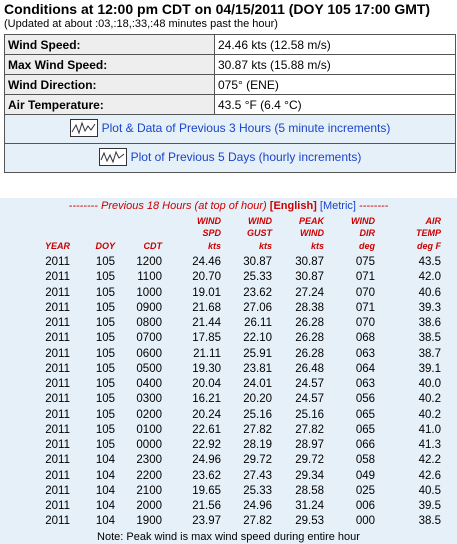 The height and width of the screenshot is (544, 457). Describe the element at coordinates (337, 206) in the screenshot. I see `metric-units-link: [Metric]` at that location.